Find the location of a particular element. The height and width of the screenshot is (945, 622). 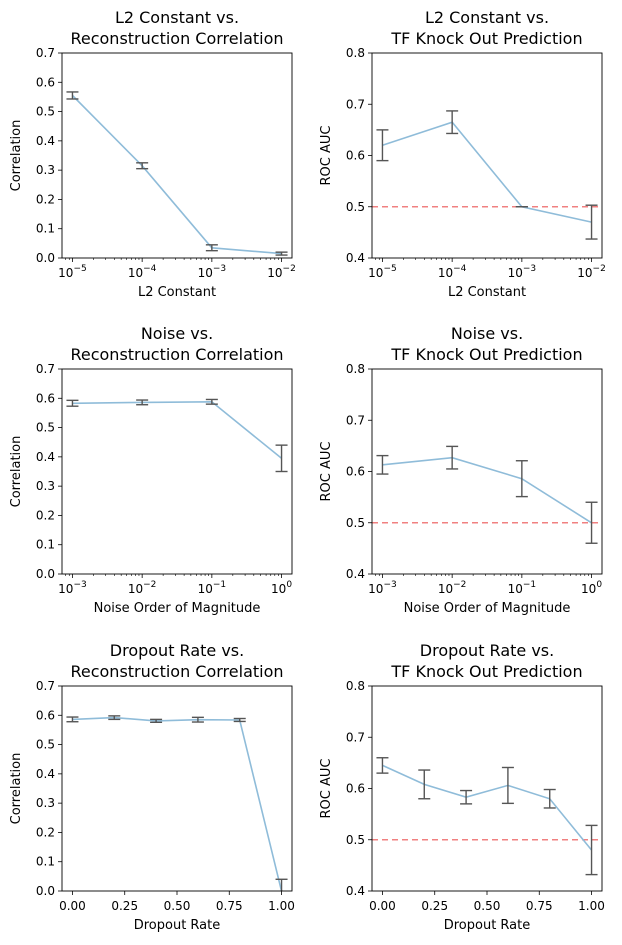

chart-title: Reconstruction Correlation is located at coordinates (176, 38).